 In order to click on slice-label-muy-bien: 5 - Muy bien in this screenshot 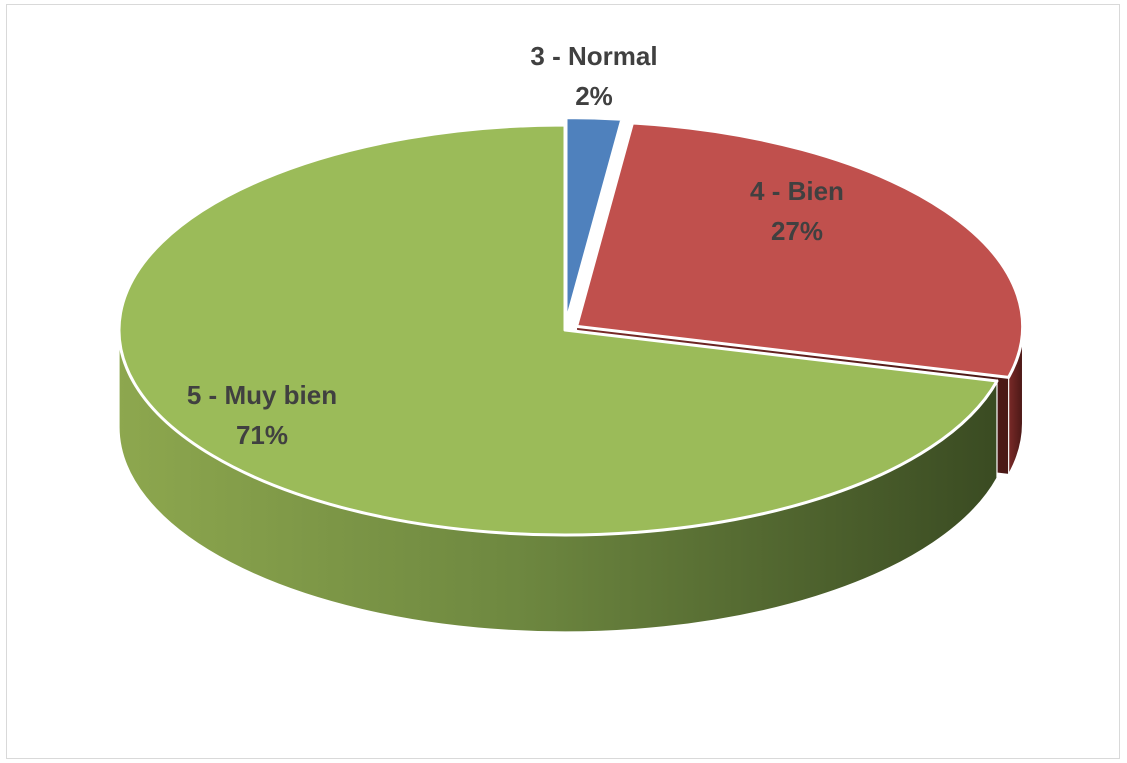, I will do `click(262, 395)`.